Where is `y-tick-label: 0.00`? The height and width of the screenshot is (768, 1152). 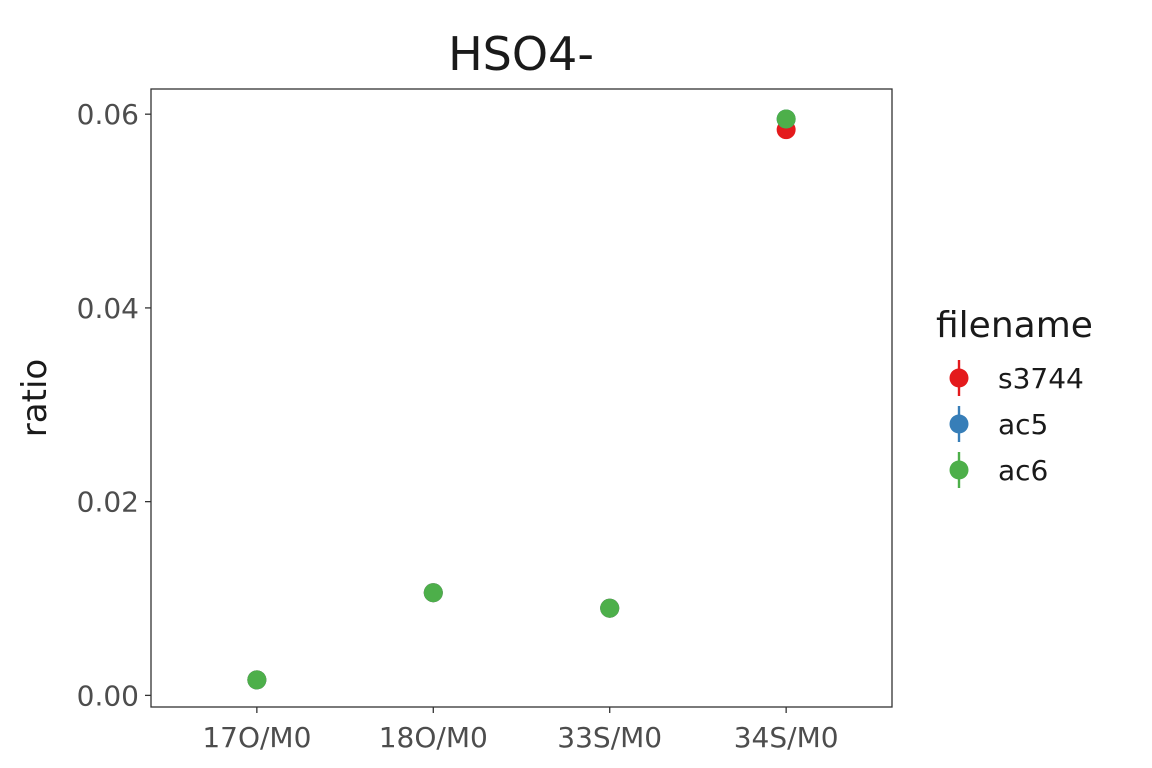 y-tick-label: 0.00 is located at coordinates (108, 695).